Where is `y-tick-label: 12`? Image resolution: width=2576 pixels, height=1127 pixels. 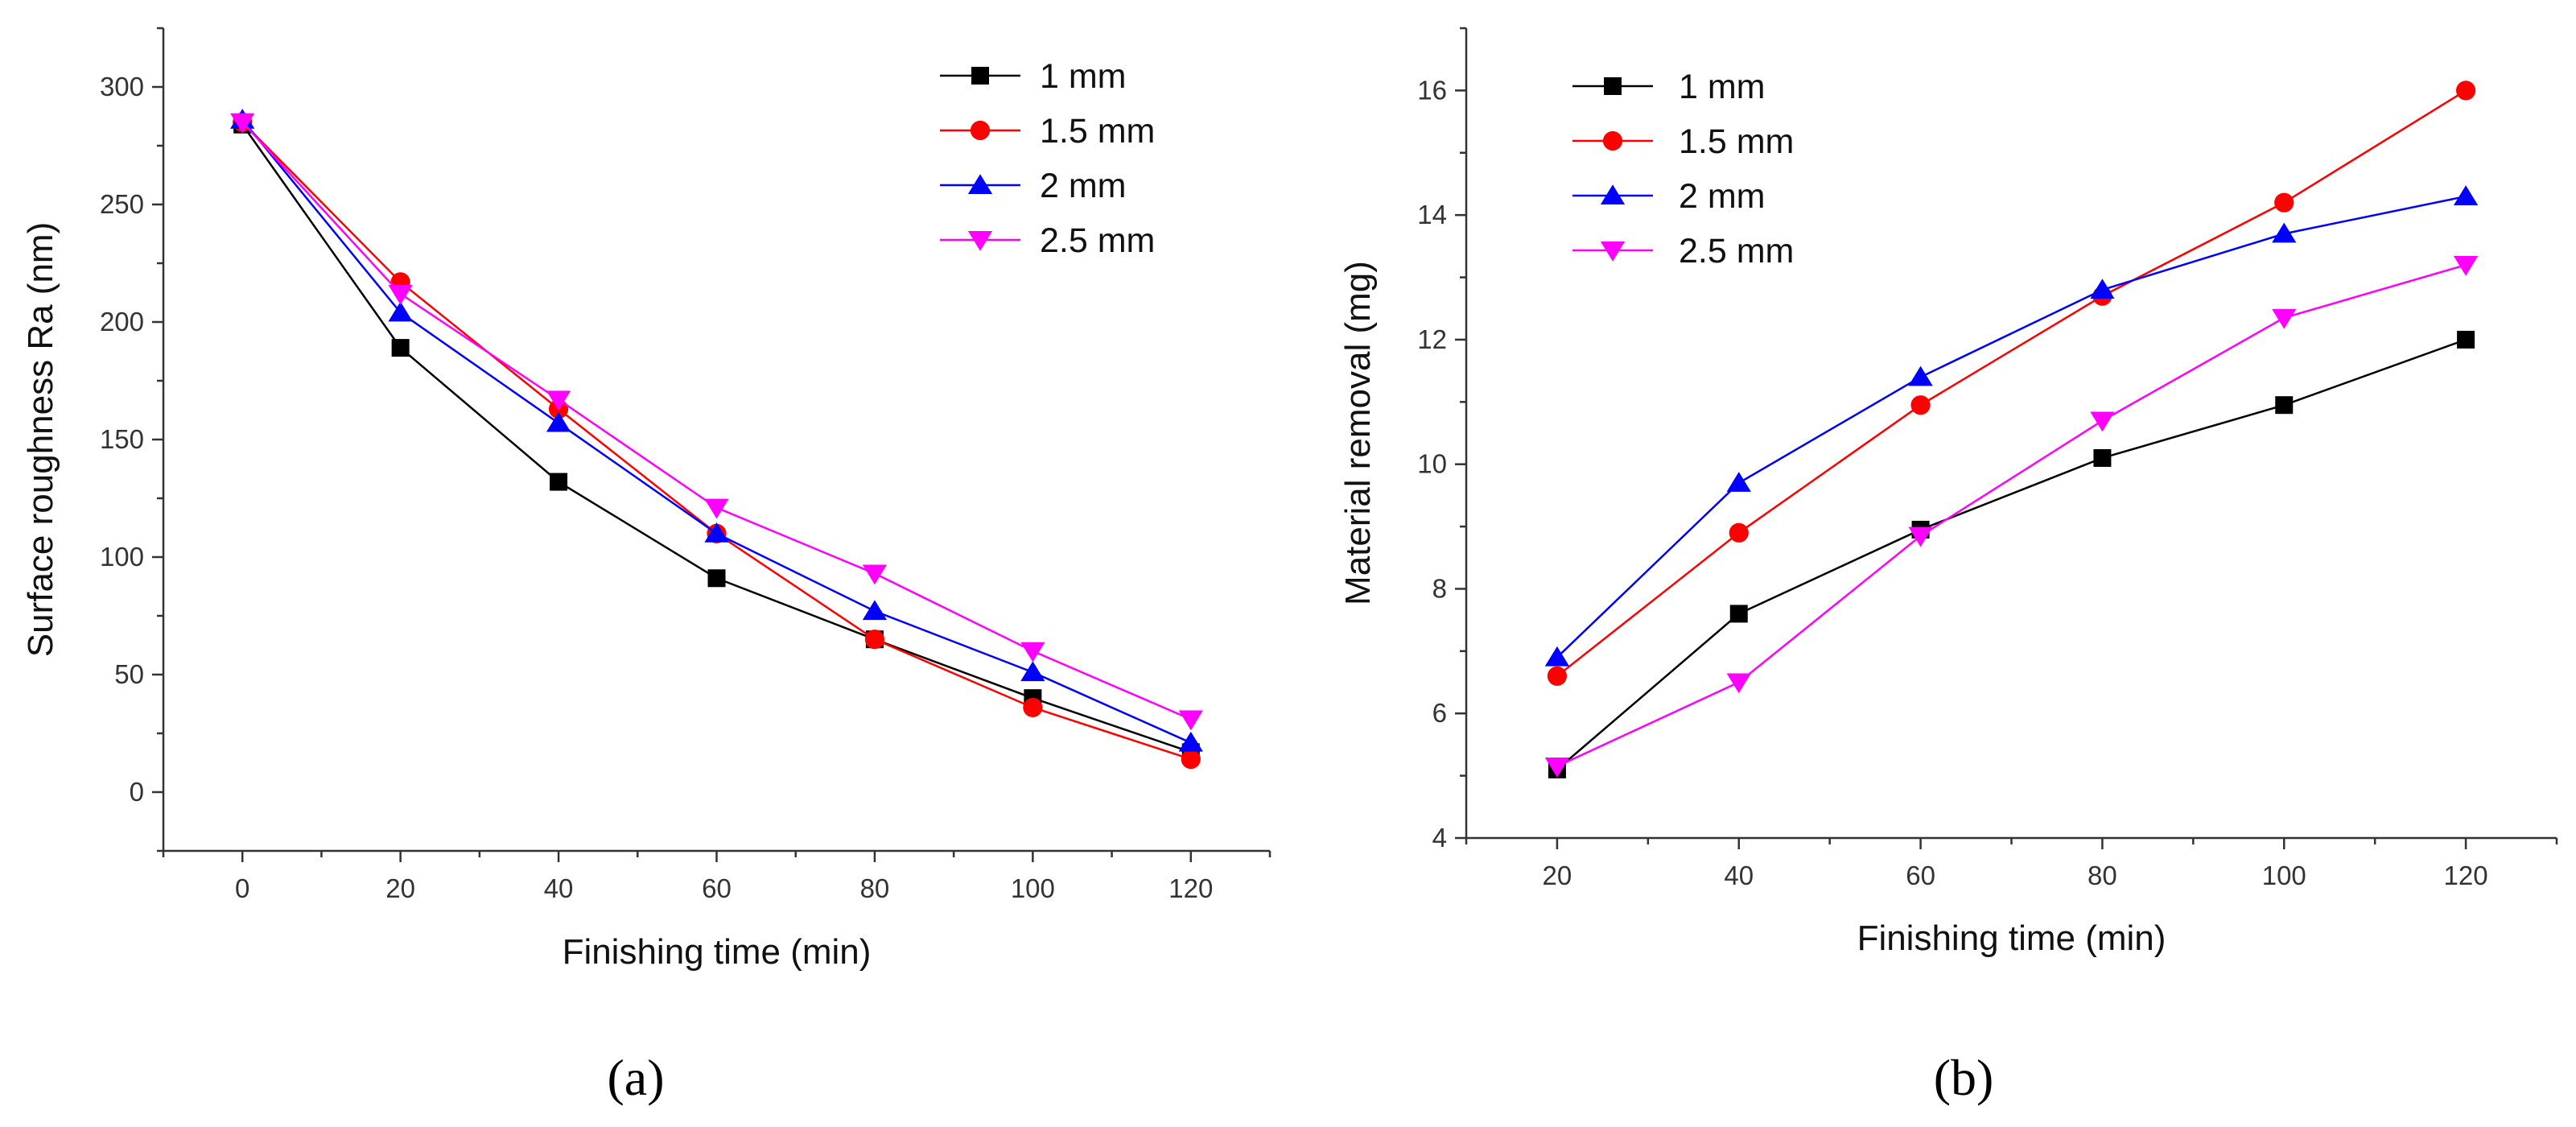 y-tick-label: 12 is located at coordinates (1432, 339).